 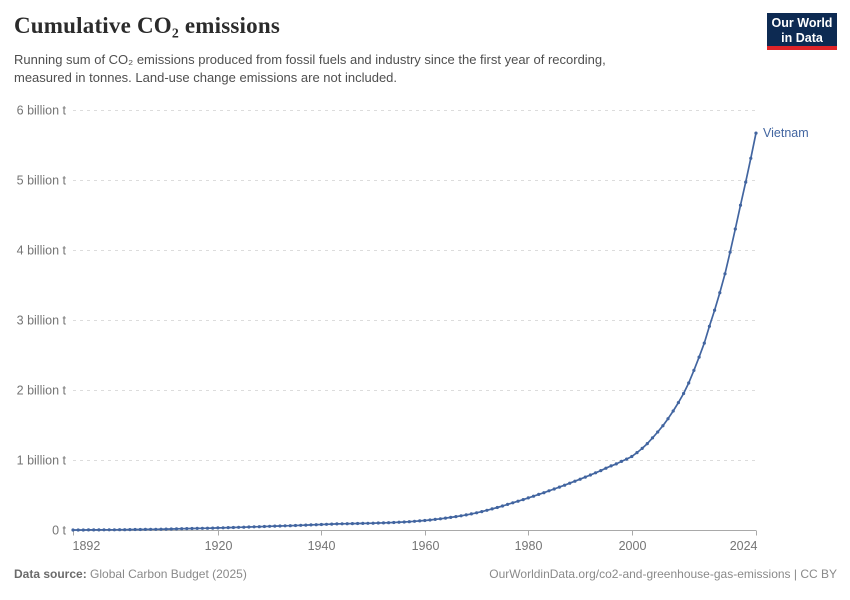 I want to click on data-point-1926, so click(x=249, y=527).